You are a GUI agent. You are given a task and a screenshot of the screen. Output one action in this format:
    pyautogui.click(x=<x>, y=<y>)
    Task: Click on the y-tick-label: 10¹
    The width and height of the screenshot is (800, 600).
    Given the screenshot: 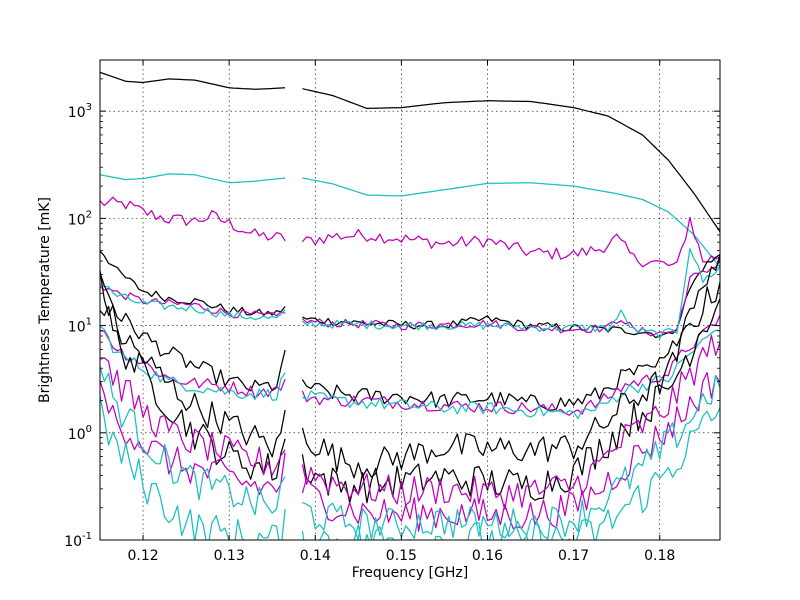 What is the action you would take?
    pyautogui.click(x=80, y=326)
    